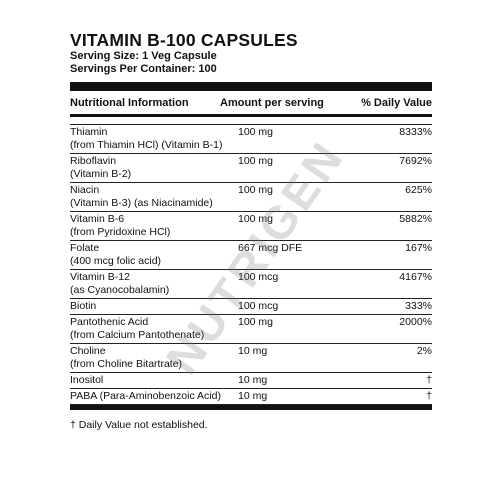 Image resolution: width=500 pixels, height=500 pixels. What do you see at coordinates (415, 219) in the screenshot?
I see `daily-value-cell: 5882%` at bounding box center [415, 219].